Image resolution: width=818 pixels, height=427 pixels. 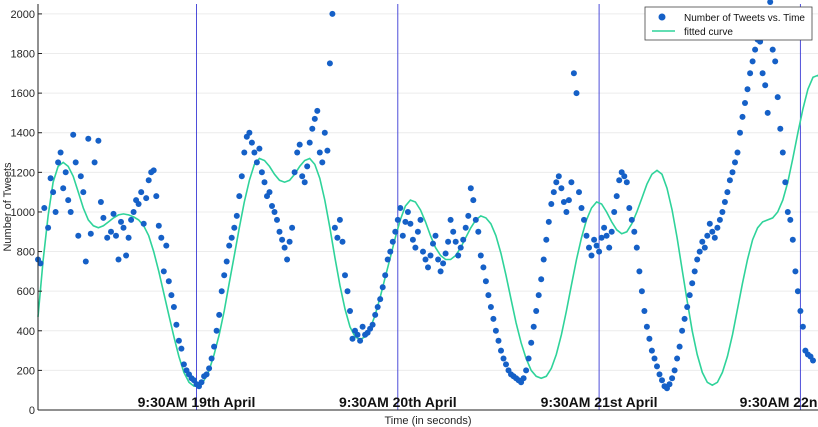 What do you see at coordinates (744, 18) in the screenshot?
I see `legend-label-points: Number of Tweets vs. Time` at bounding box center [744, 18].